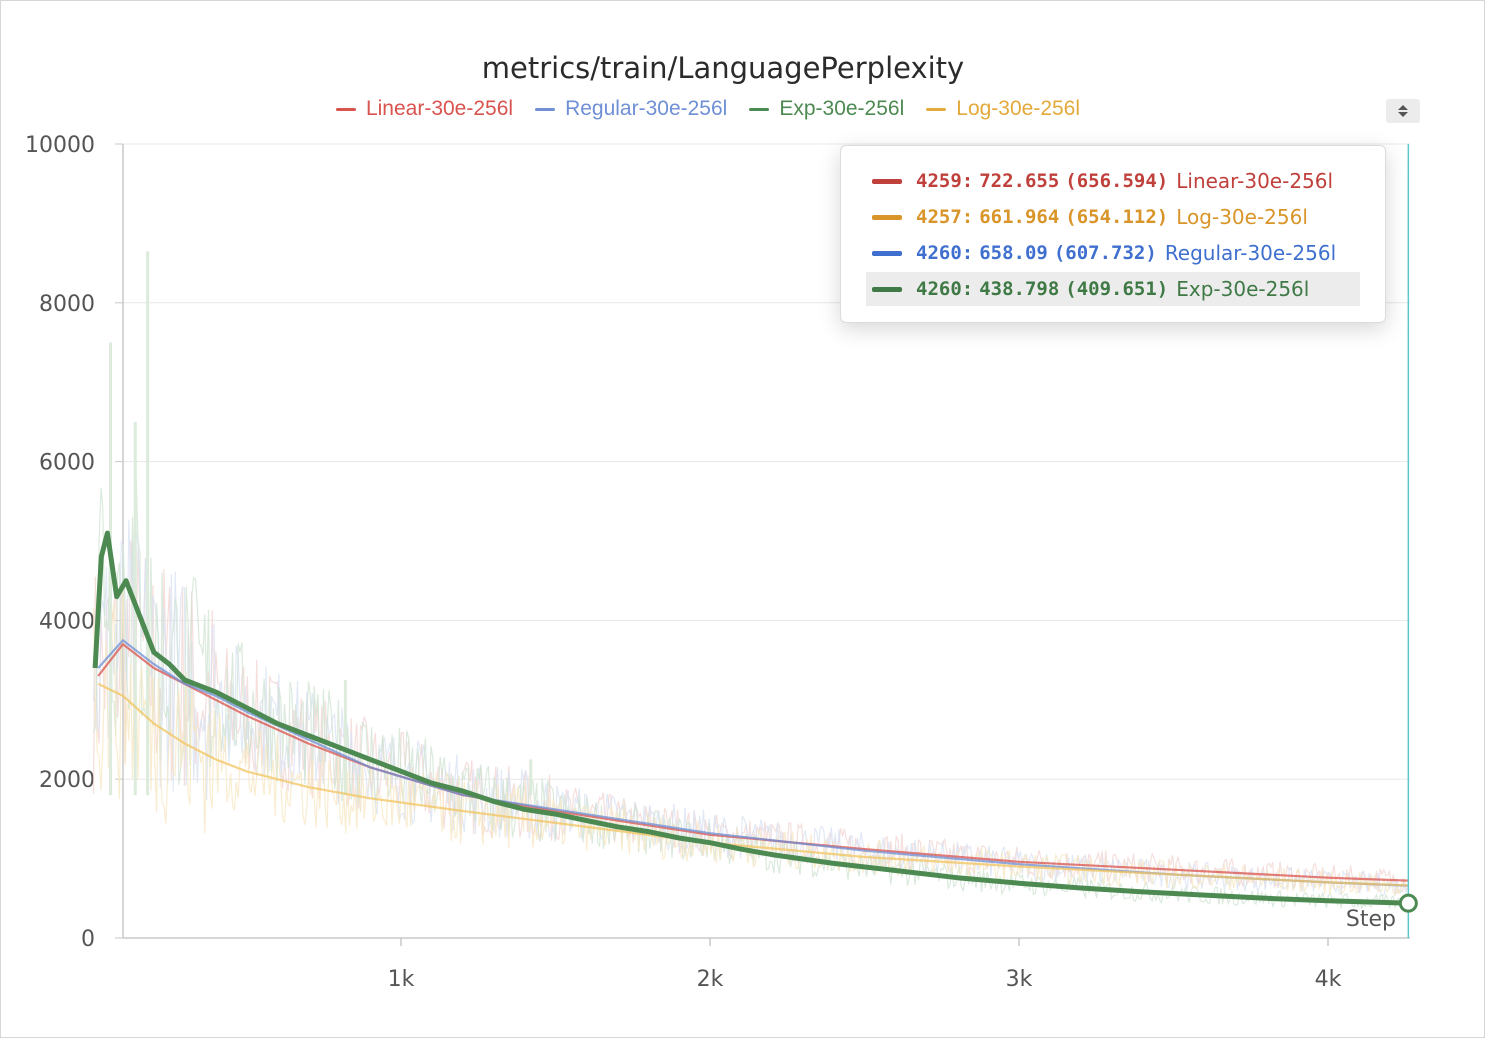 The image size is (1487, 1041). I want to click on legend-label-regular: Regular-30e-256l, so click(646, 108).